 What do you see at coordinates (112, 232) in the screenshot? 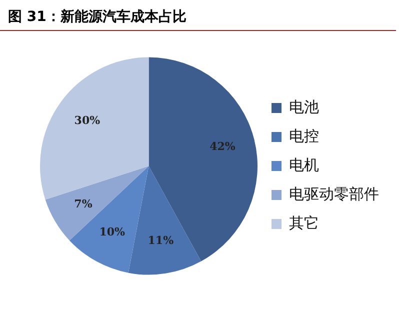
I see `data-label: 10%` at bounding box center [112, 232].